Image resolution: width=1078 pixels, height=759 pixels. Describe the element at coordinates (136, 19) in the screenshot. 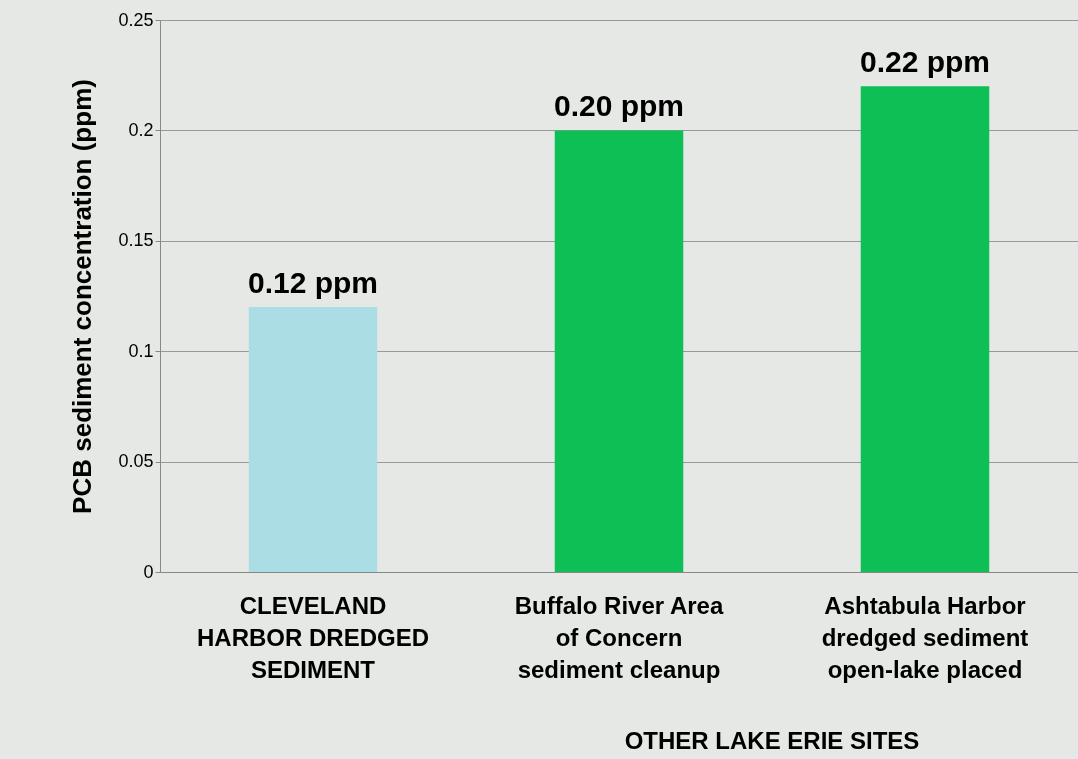

I see `y-tick-label: 0.25` at that location.